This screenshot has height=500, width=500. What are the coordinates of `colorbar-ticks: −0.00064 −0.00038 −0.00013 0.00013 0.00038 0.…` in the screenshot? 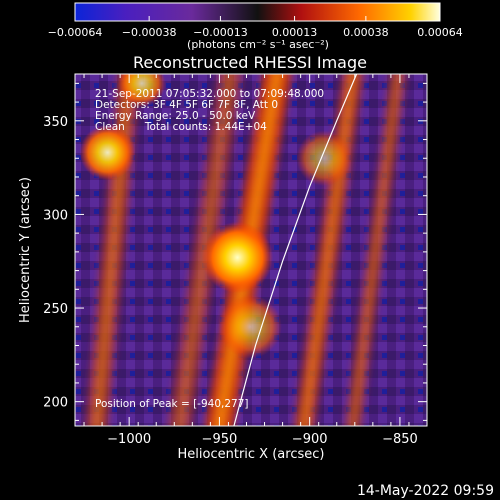 It's located at (255, 27).